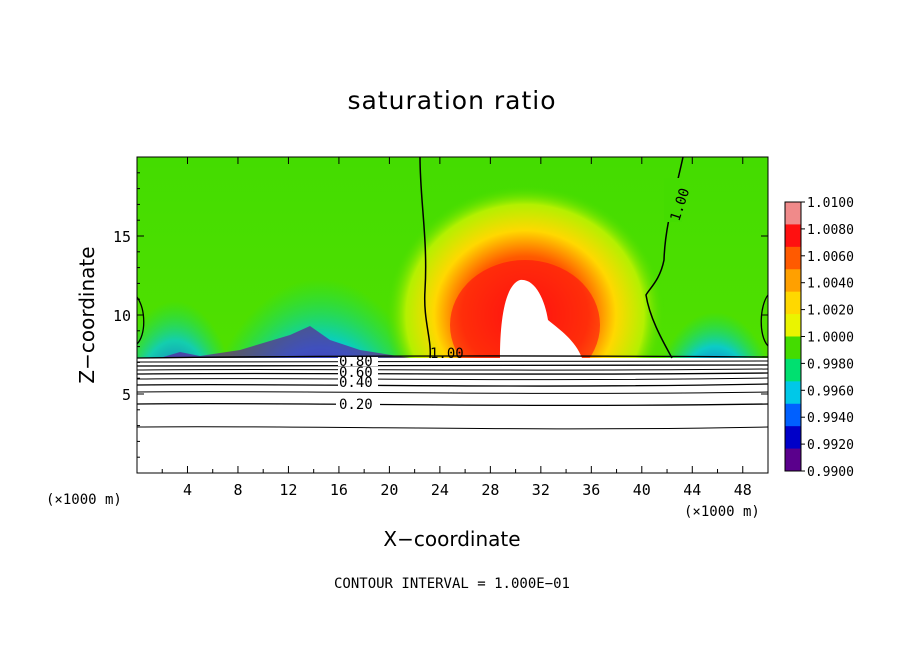 The height and width of the screenshot is (654, 904). Describe the element at coordinates (830, 230) in the screenshot. I see `colorbar-label: 1.0080` at that location.